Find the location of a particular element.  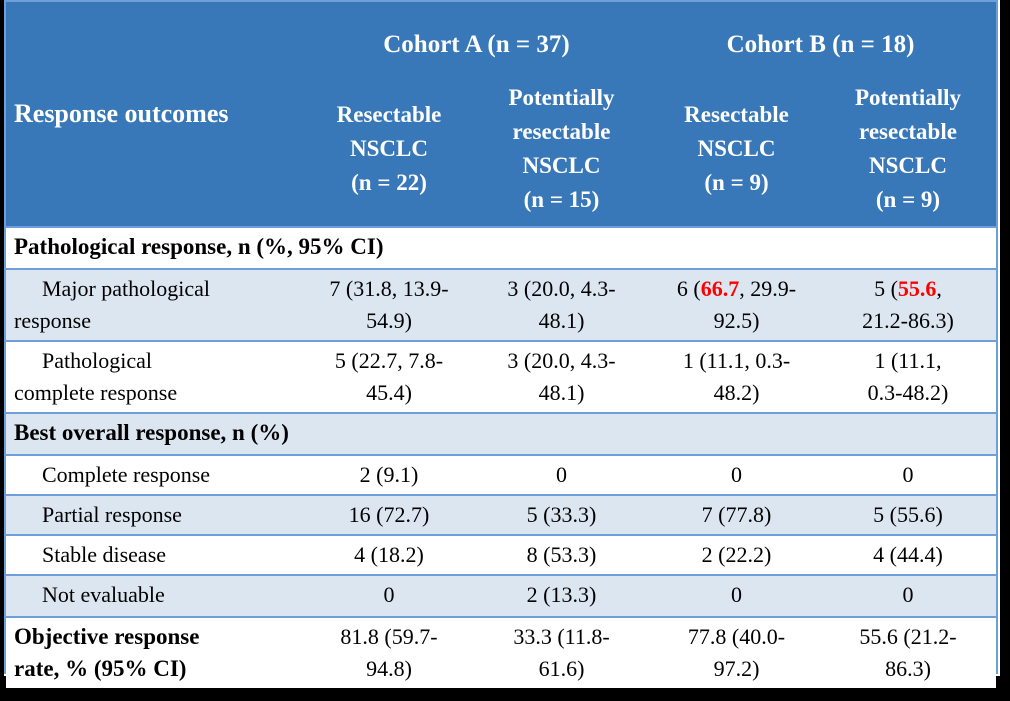

cell-cohort-a-resectable: 2 (9.1) is located at coordinates (389, 474).